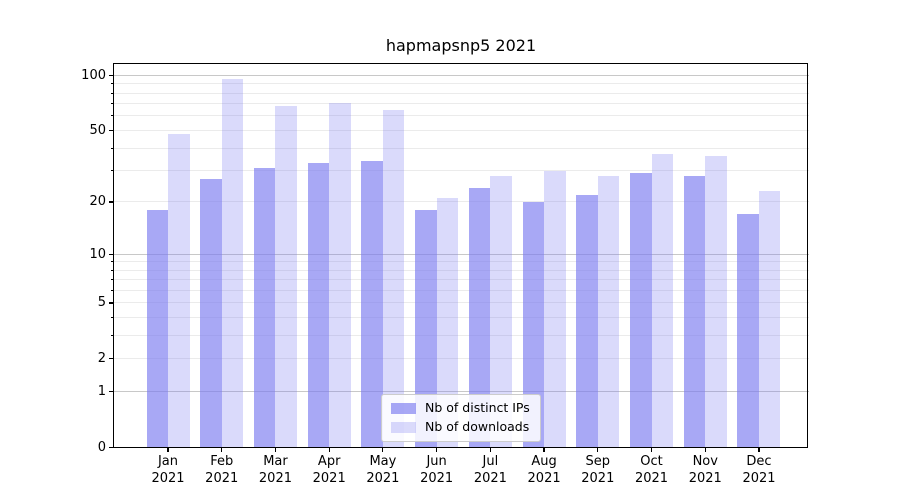  Describe the element at coordinates (651, 469) in the screenshot. I see `x-tick-label: Oct 2021` at that location.